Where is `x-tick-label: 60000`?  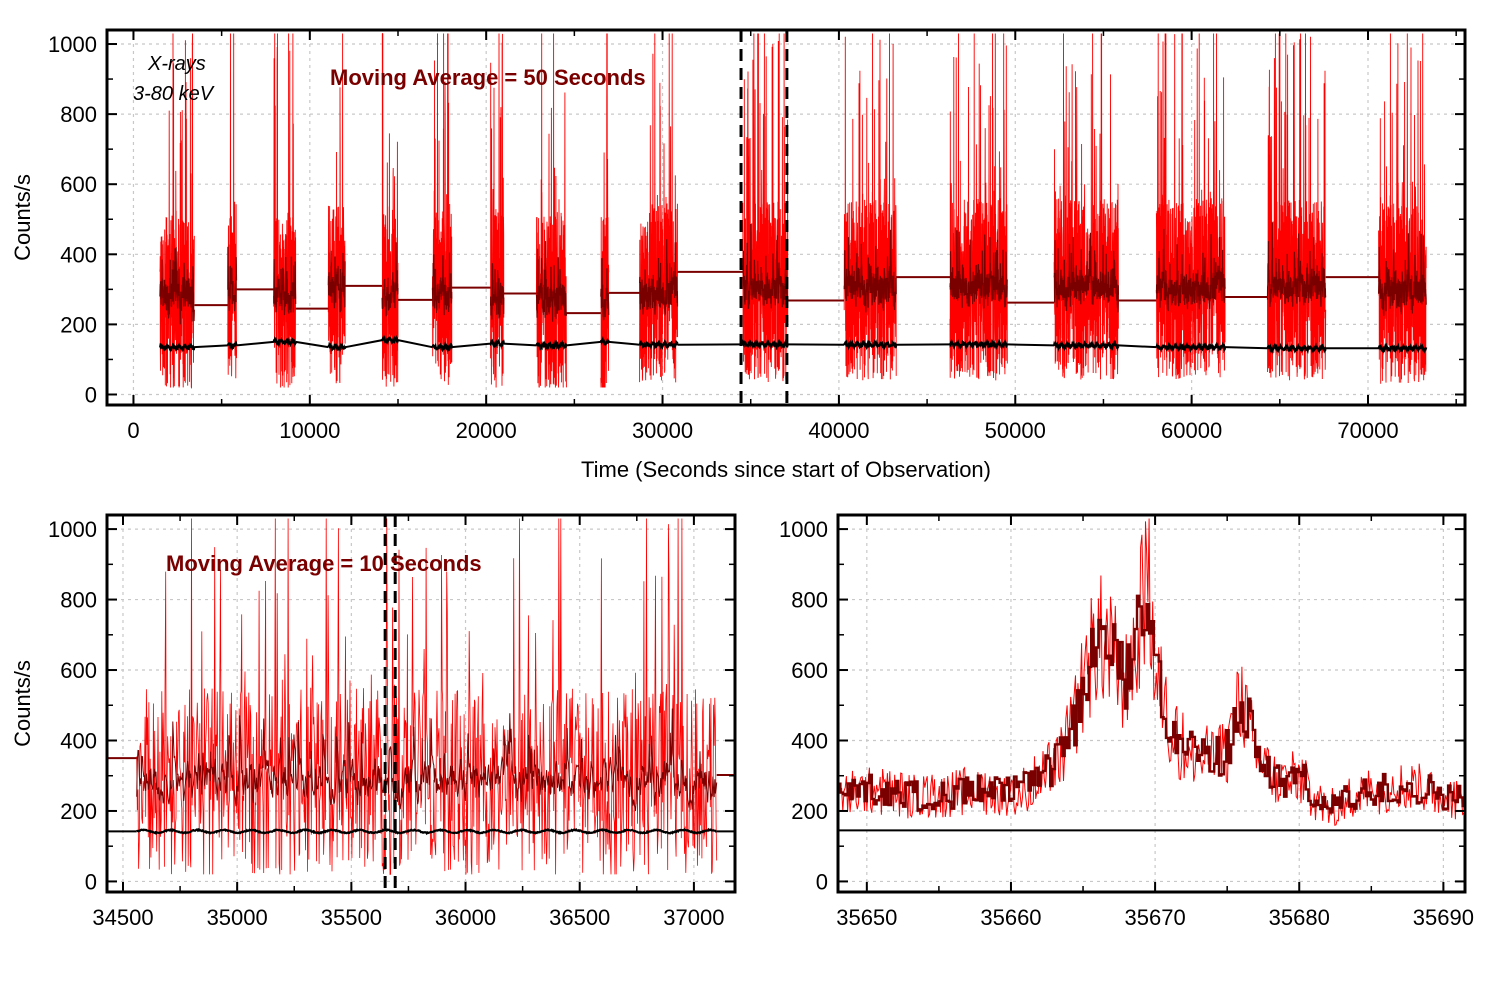
x-tick-label: 60000 is located at coordinates (1191, 430).